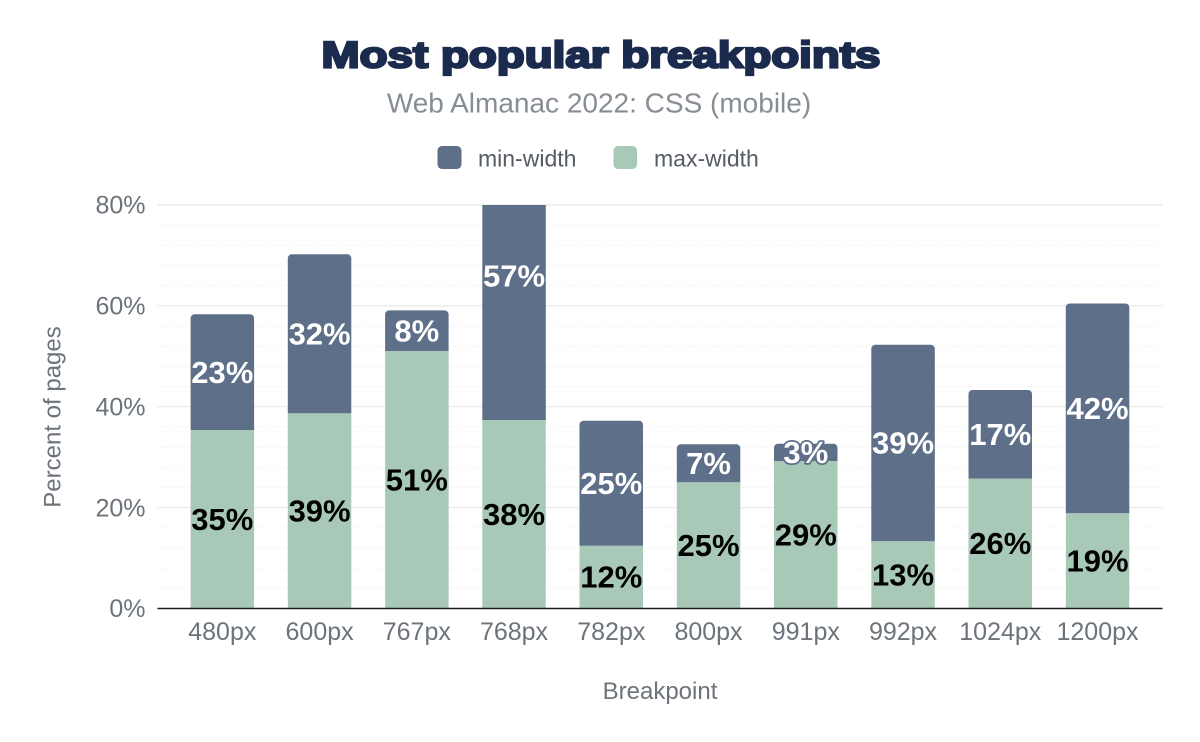 The image size is (1200, 742). I want to click on svg-text: 19%, so click(1097, 561).